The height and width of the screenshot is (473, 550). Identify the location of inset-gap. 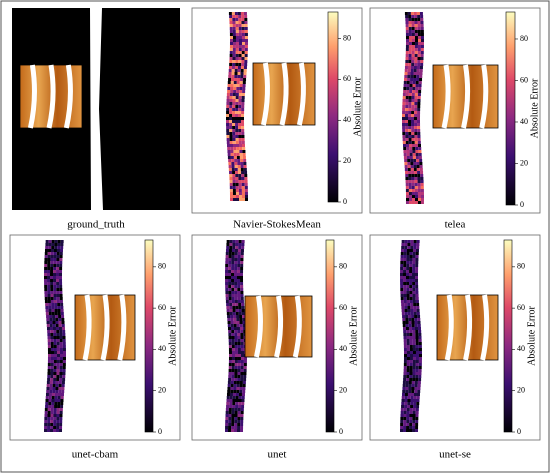
(51, 96).